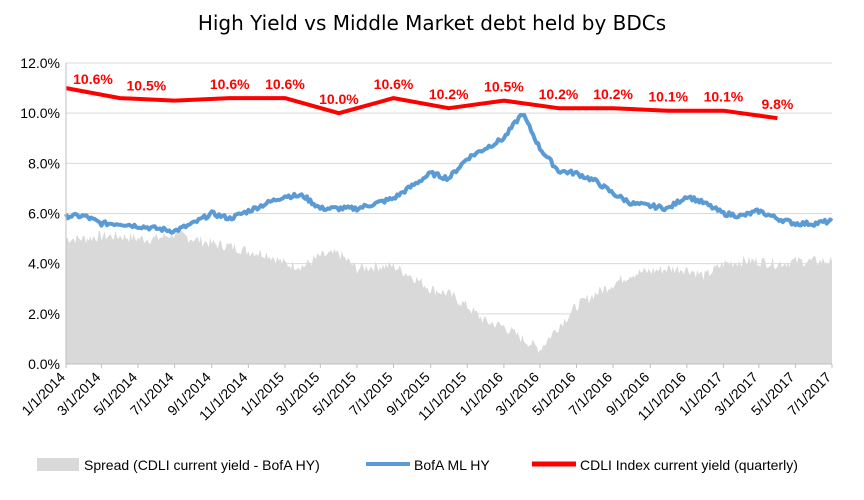  I want to click on legend-label-spread: Spread (CDLI current yield - BofA HY), so click(202, 465).